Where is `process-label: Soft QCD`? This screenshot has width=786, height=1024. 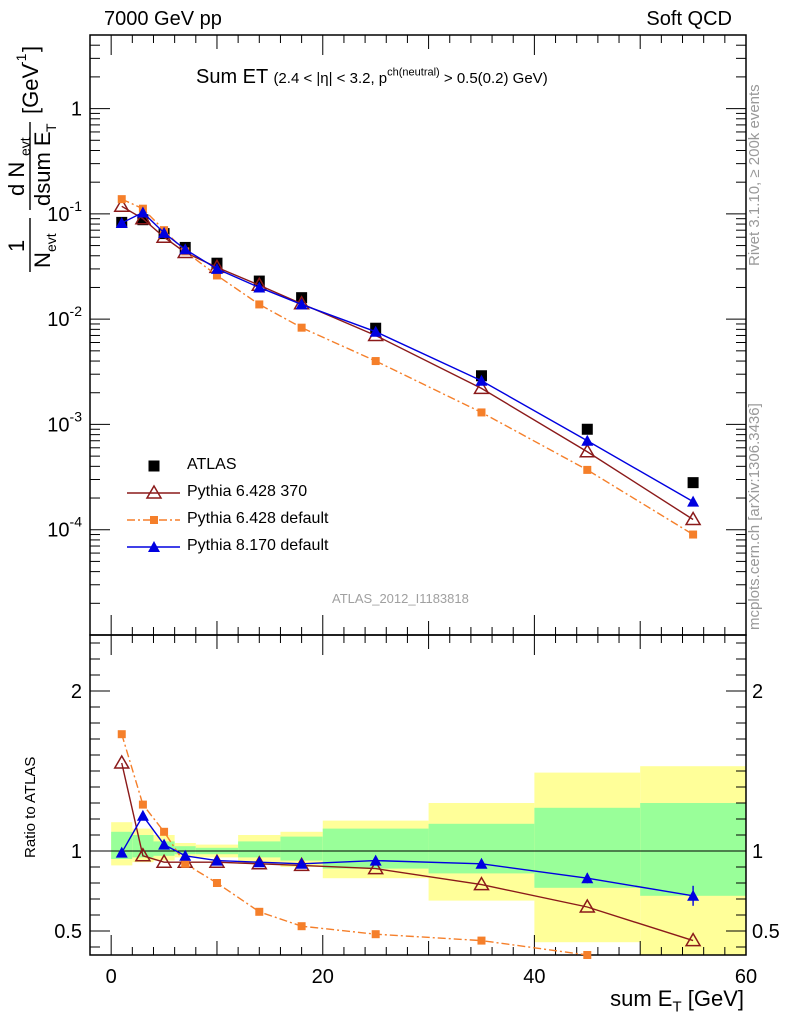 process-label: Soft QCD is located at coordinates (689, 19).